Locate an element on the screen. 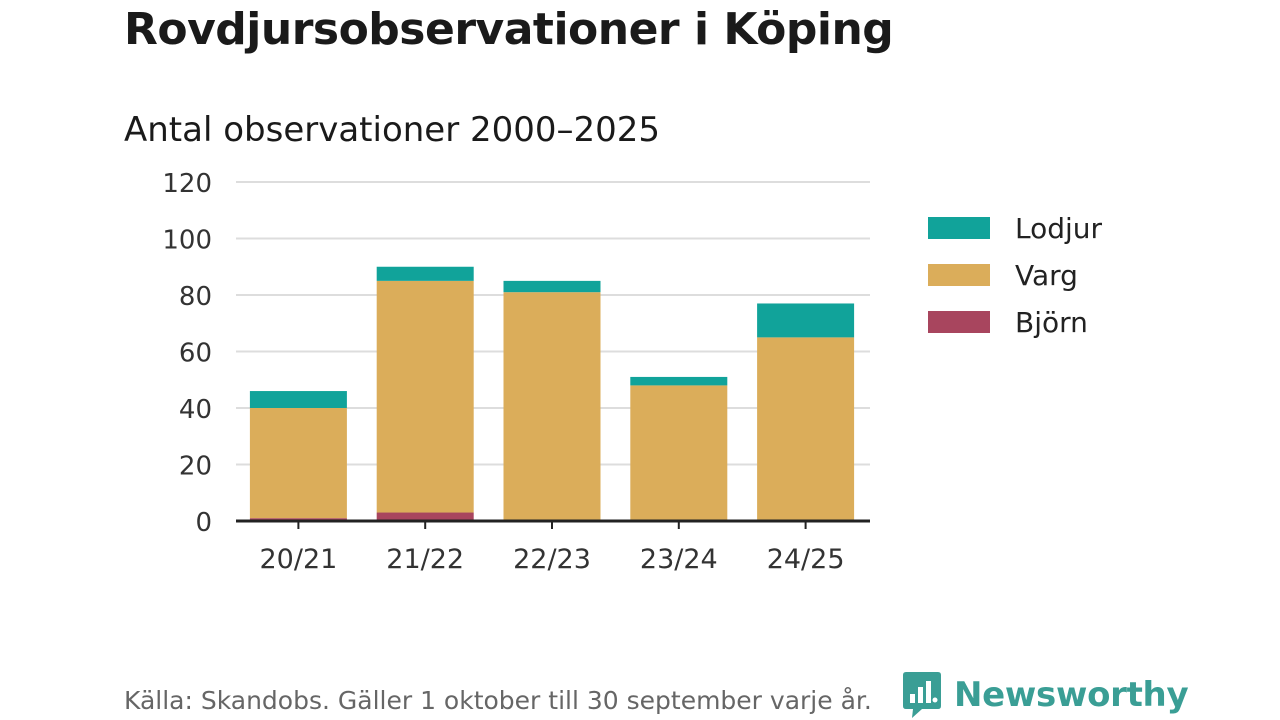 The width and height of the screenshot is (1280, 720). newsworthy-logo: Newsworthy is located at coordinates (1045, 695).